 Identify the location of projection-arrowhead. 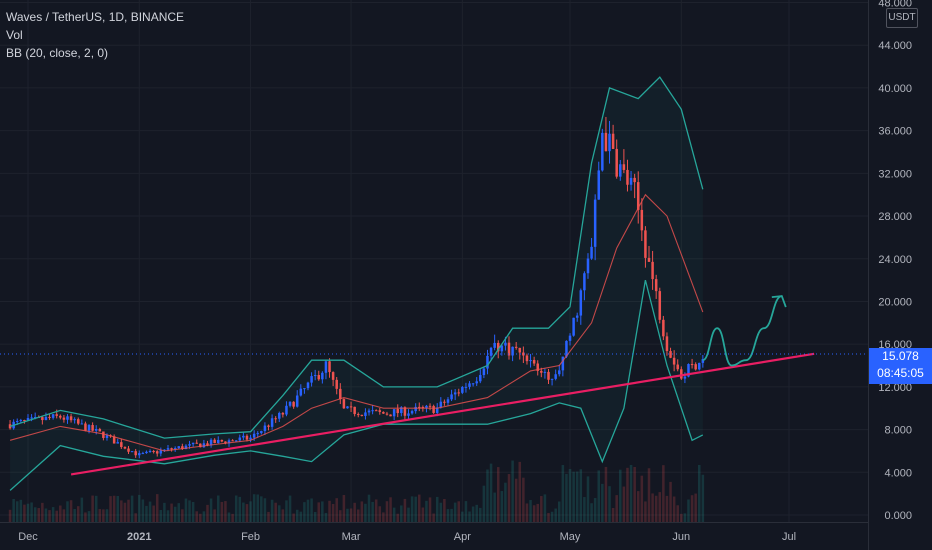
(779, 301).